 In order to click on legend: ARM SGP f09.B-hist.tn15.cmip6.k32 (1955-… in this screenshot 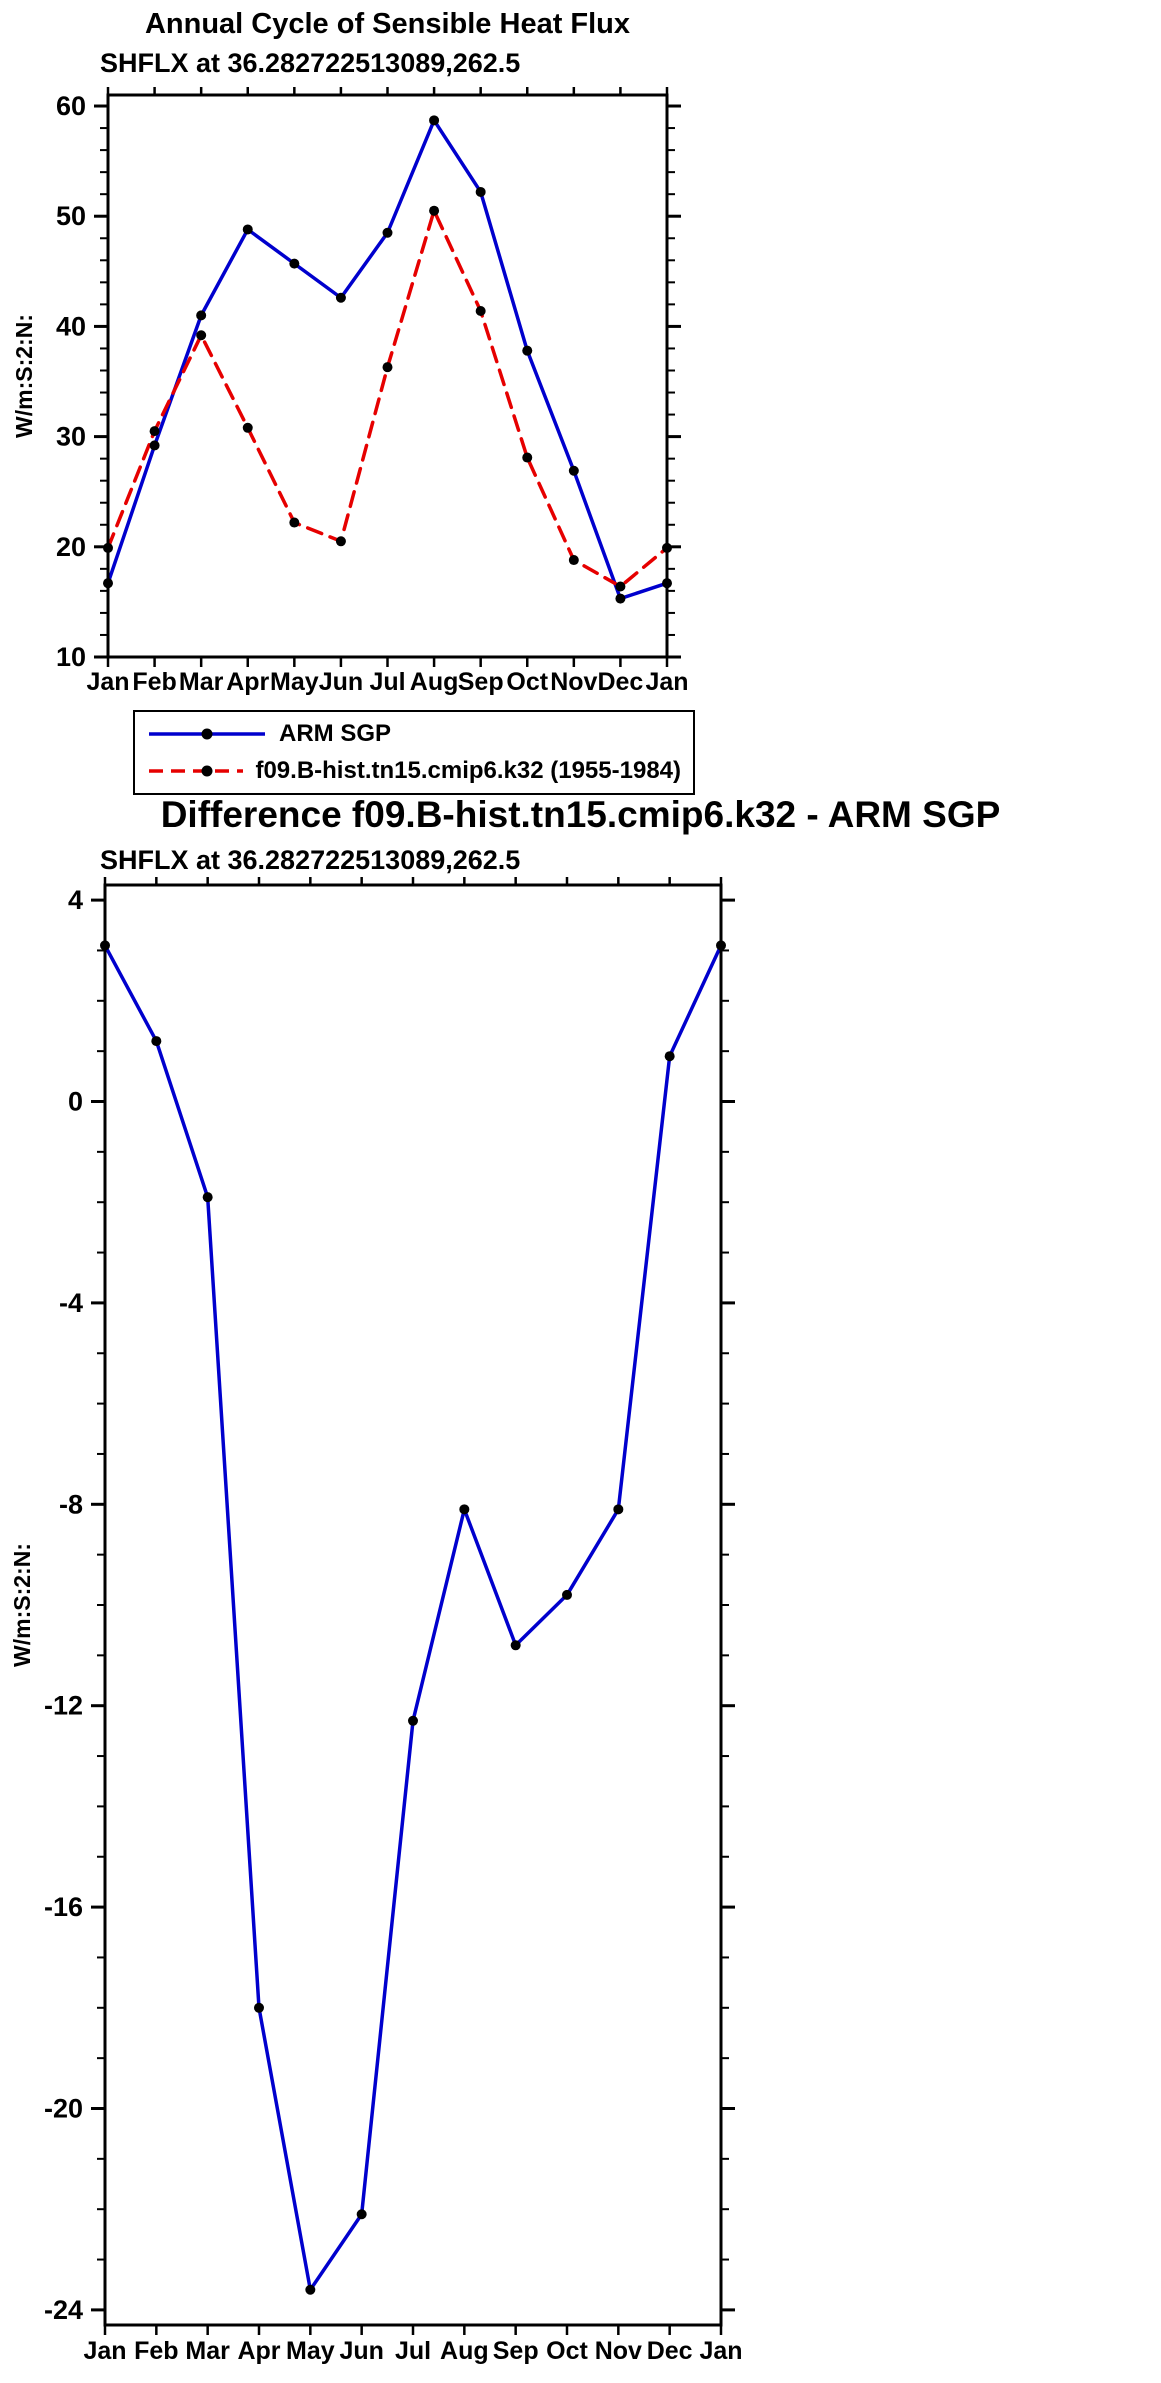, I will do `click(414, 752)`.